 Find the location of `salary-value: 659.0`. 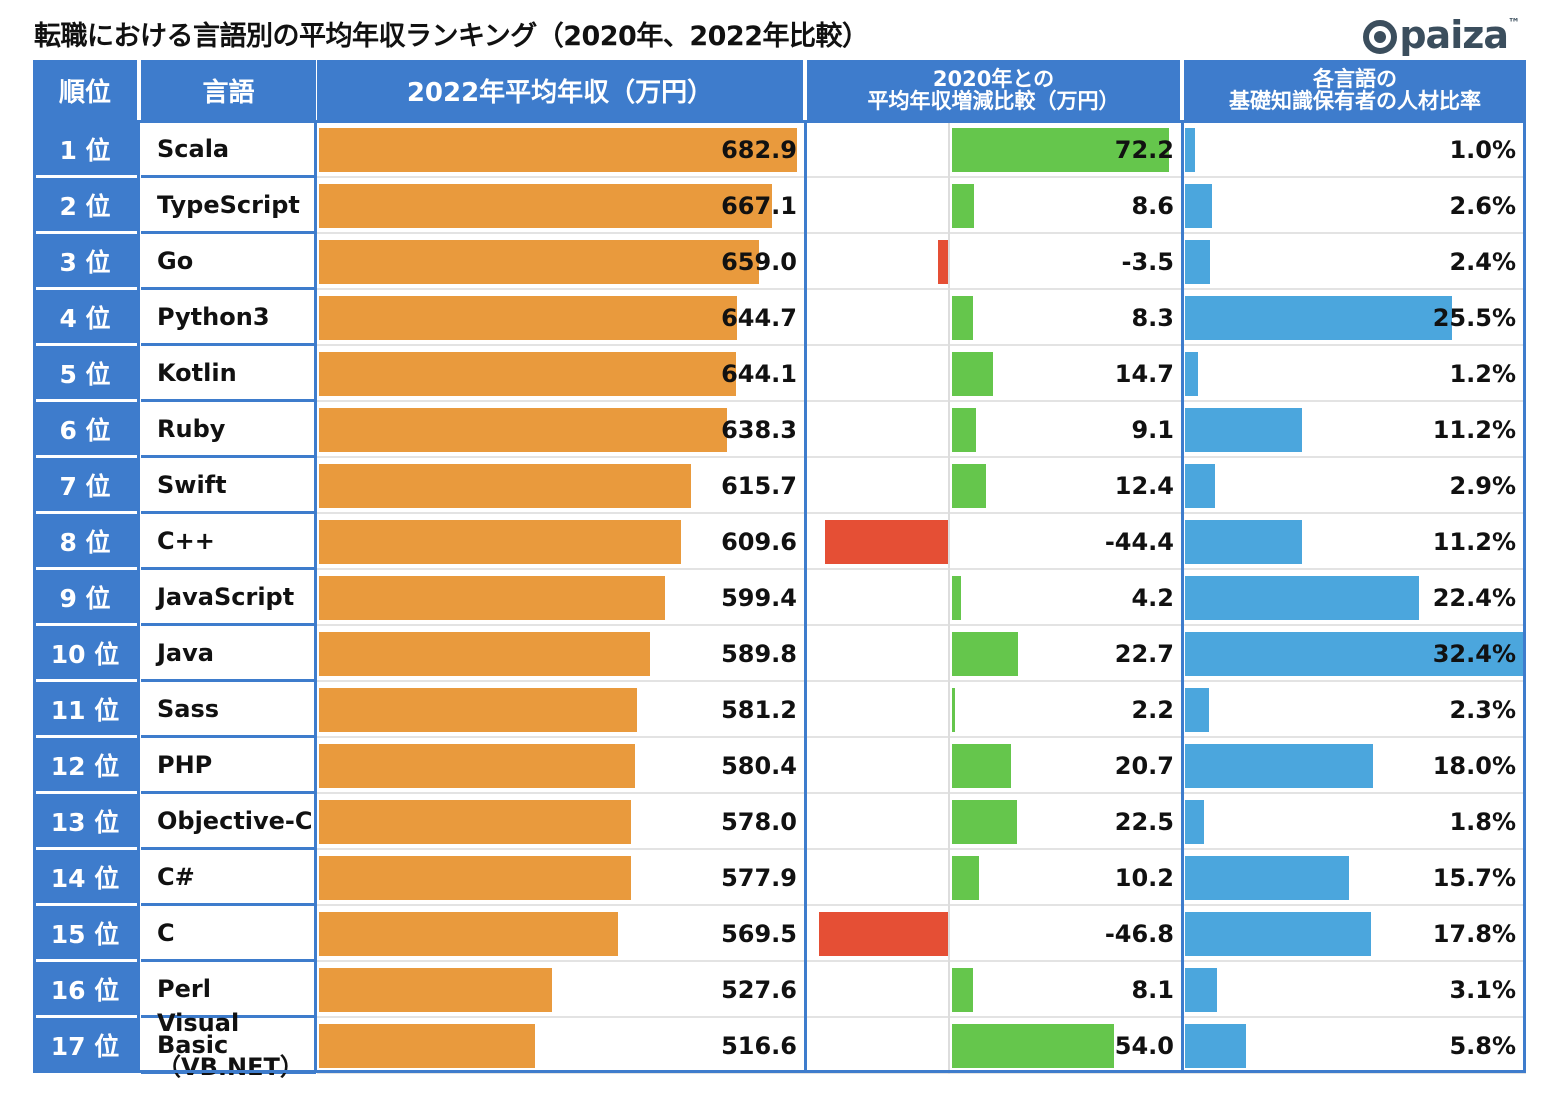

salary-value: 659.0 is located at coordinates (759, 262).